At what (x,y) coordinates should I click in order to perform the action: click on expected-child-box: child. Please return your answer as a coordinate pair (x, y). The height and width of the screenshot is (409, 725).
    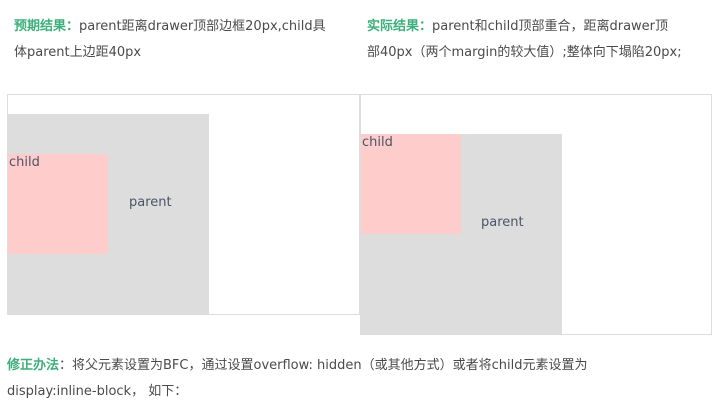
    Looking at the image, I should click on (58, 204).